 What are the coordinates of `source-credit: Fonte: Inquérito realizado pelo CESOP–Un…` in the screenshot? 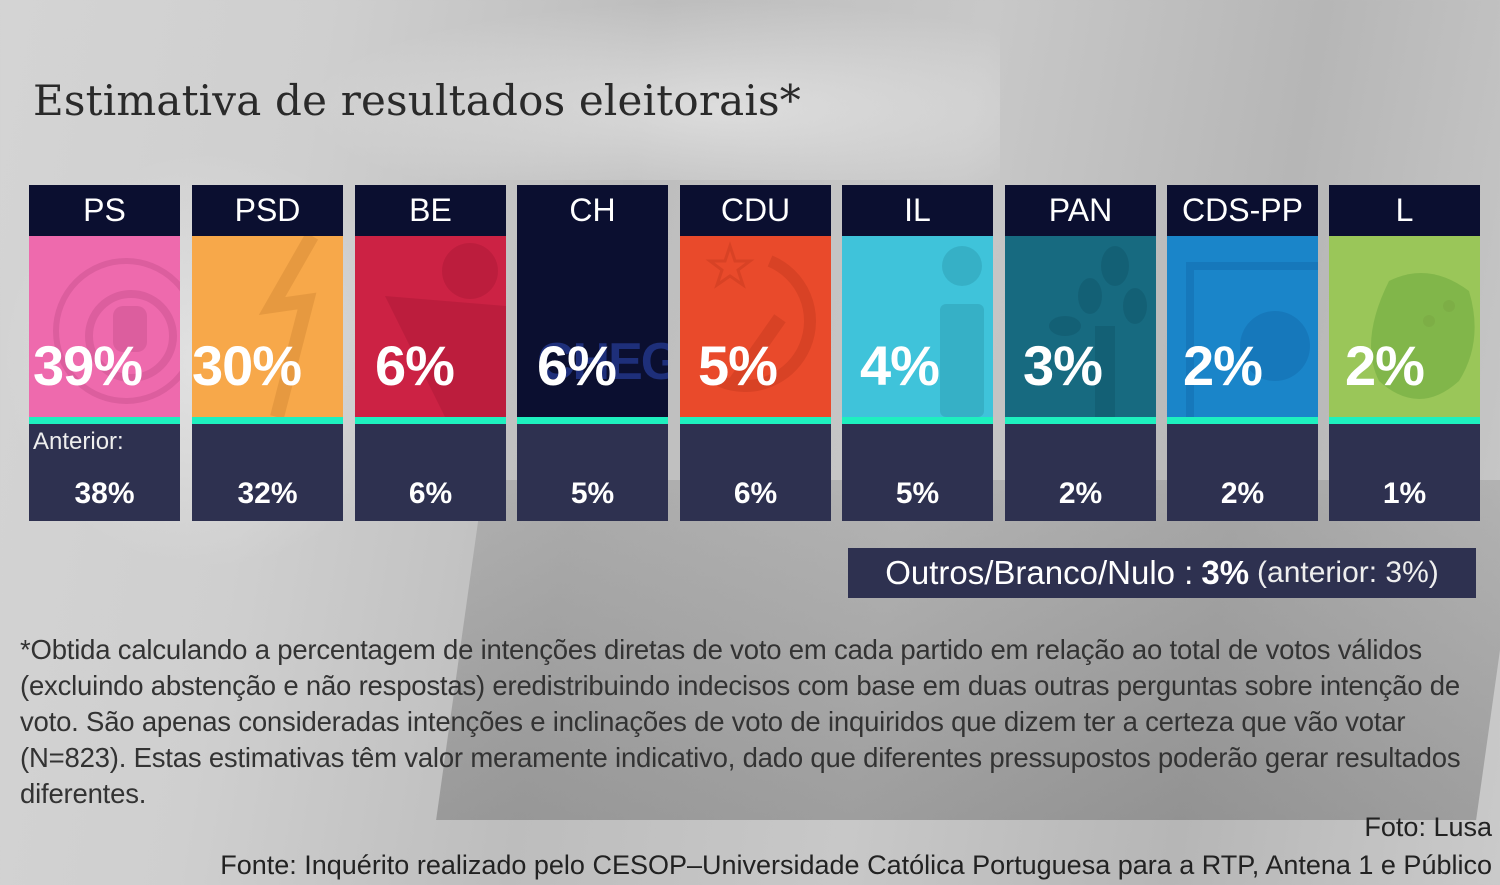 It's located at (856, 865).